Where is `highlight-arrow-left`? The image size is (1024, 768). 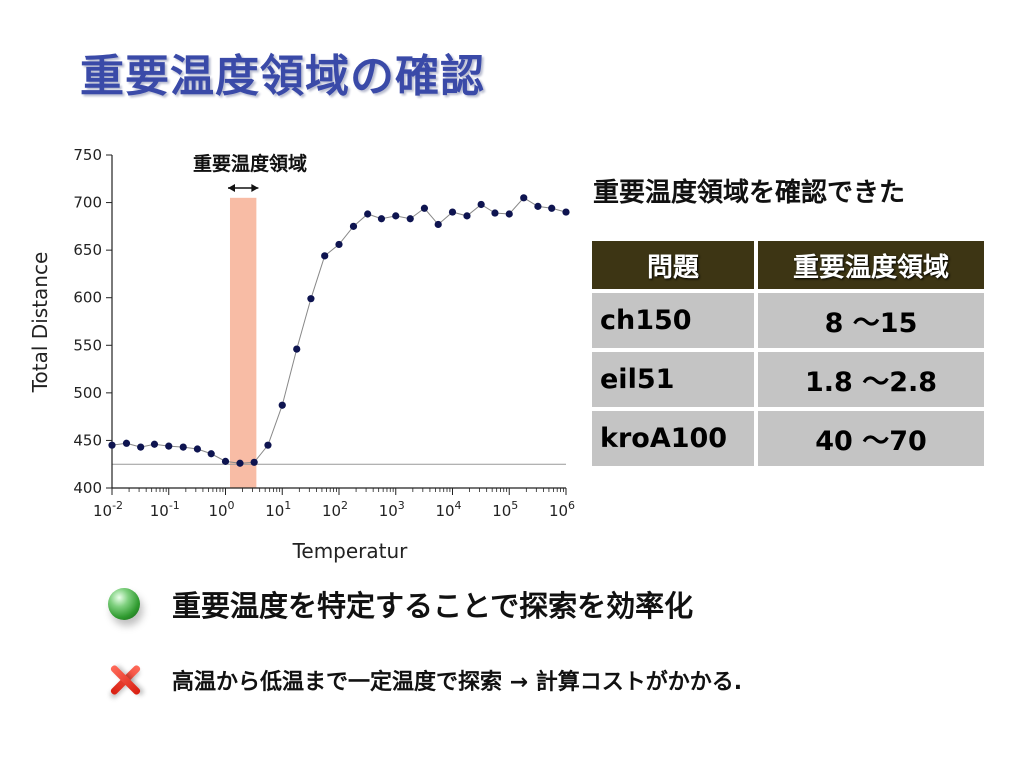 highlight-arrow-left is located at coordinates (231, 188).